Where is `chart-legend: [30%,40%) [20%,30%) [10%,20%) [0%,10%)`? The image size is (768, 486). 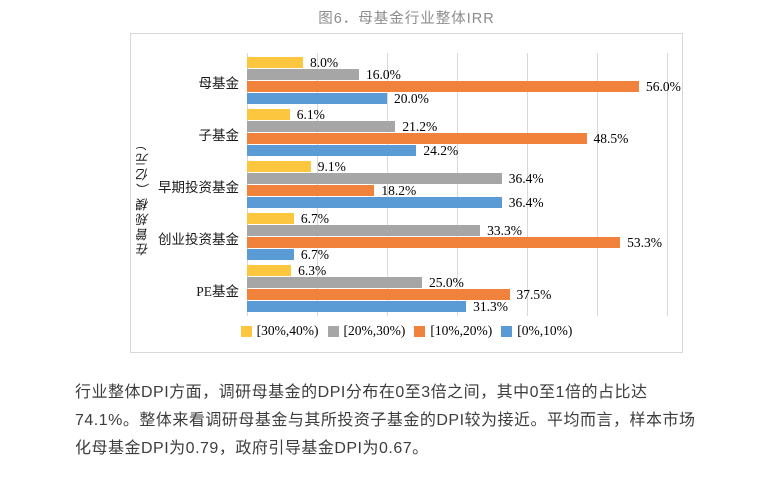
chart-legend: [30%,40%) [20%,30%) [10%,20%) [0%,10%) is located at coordinates (406, 331).